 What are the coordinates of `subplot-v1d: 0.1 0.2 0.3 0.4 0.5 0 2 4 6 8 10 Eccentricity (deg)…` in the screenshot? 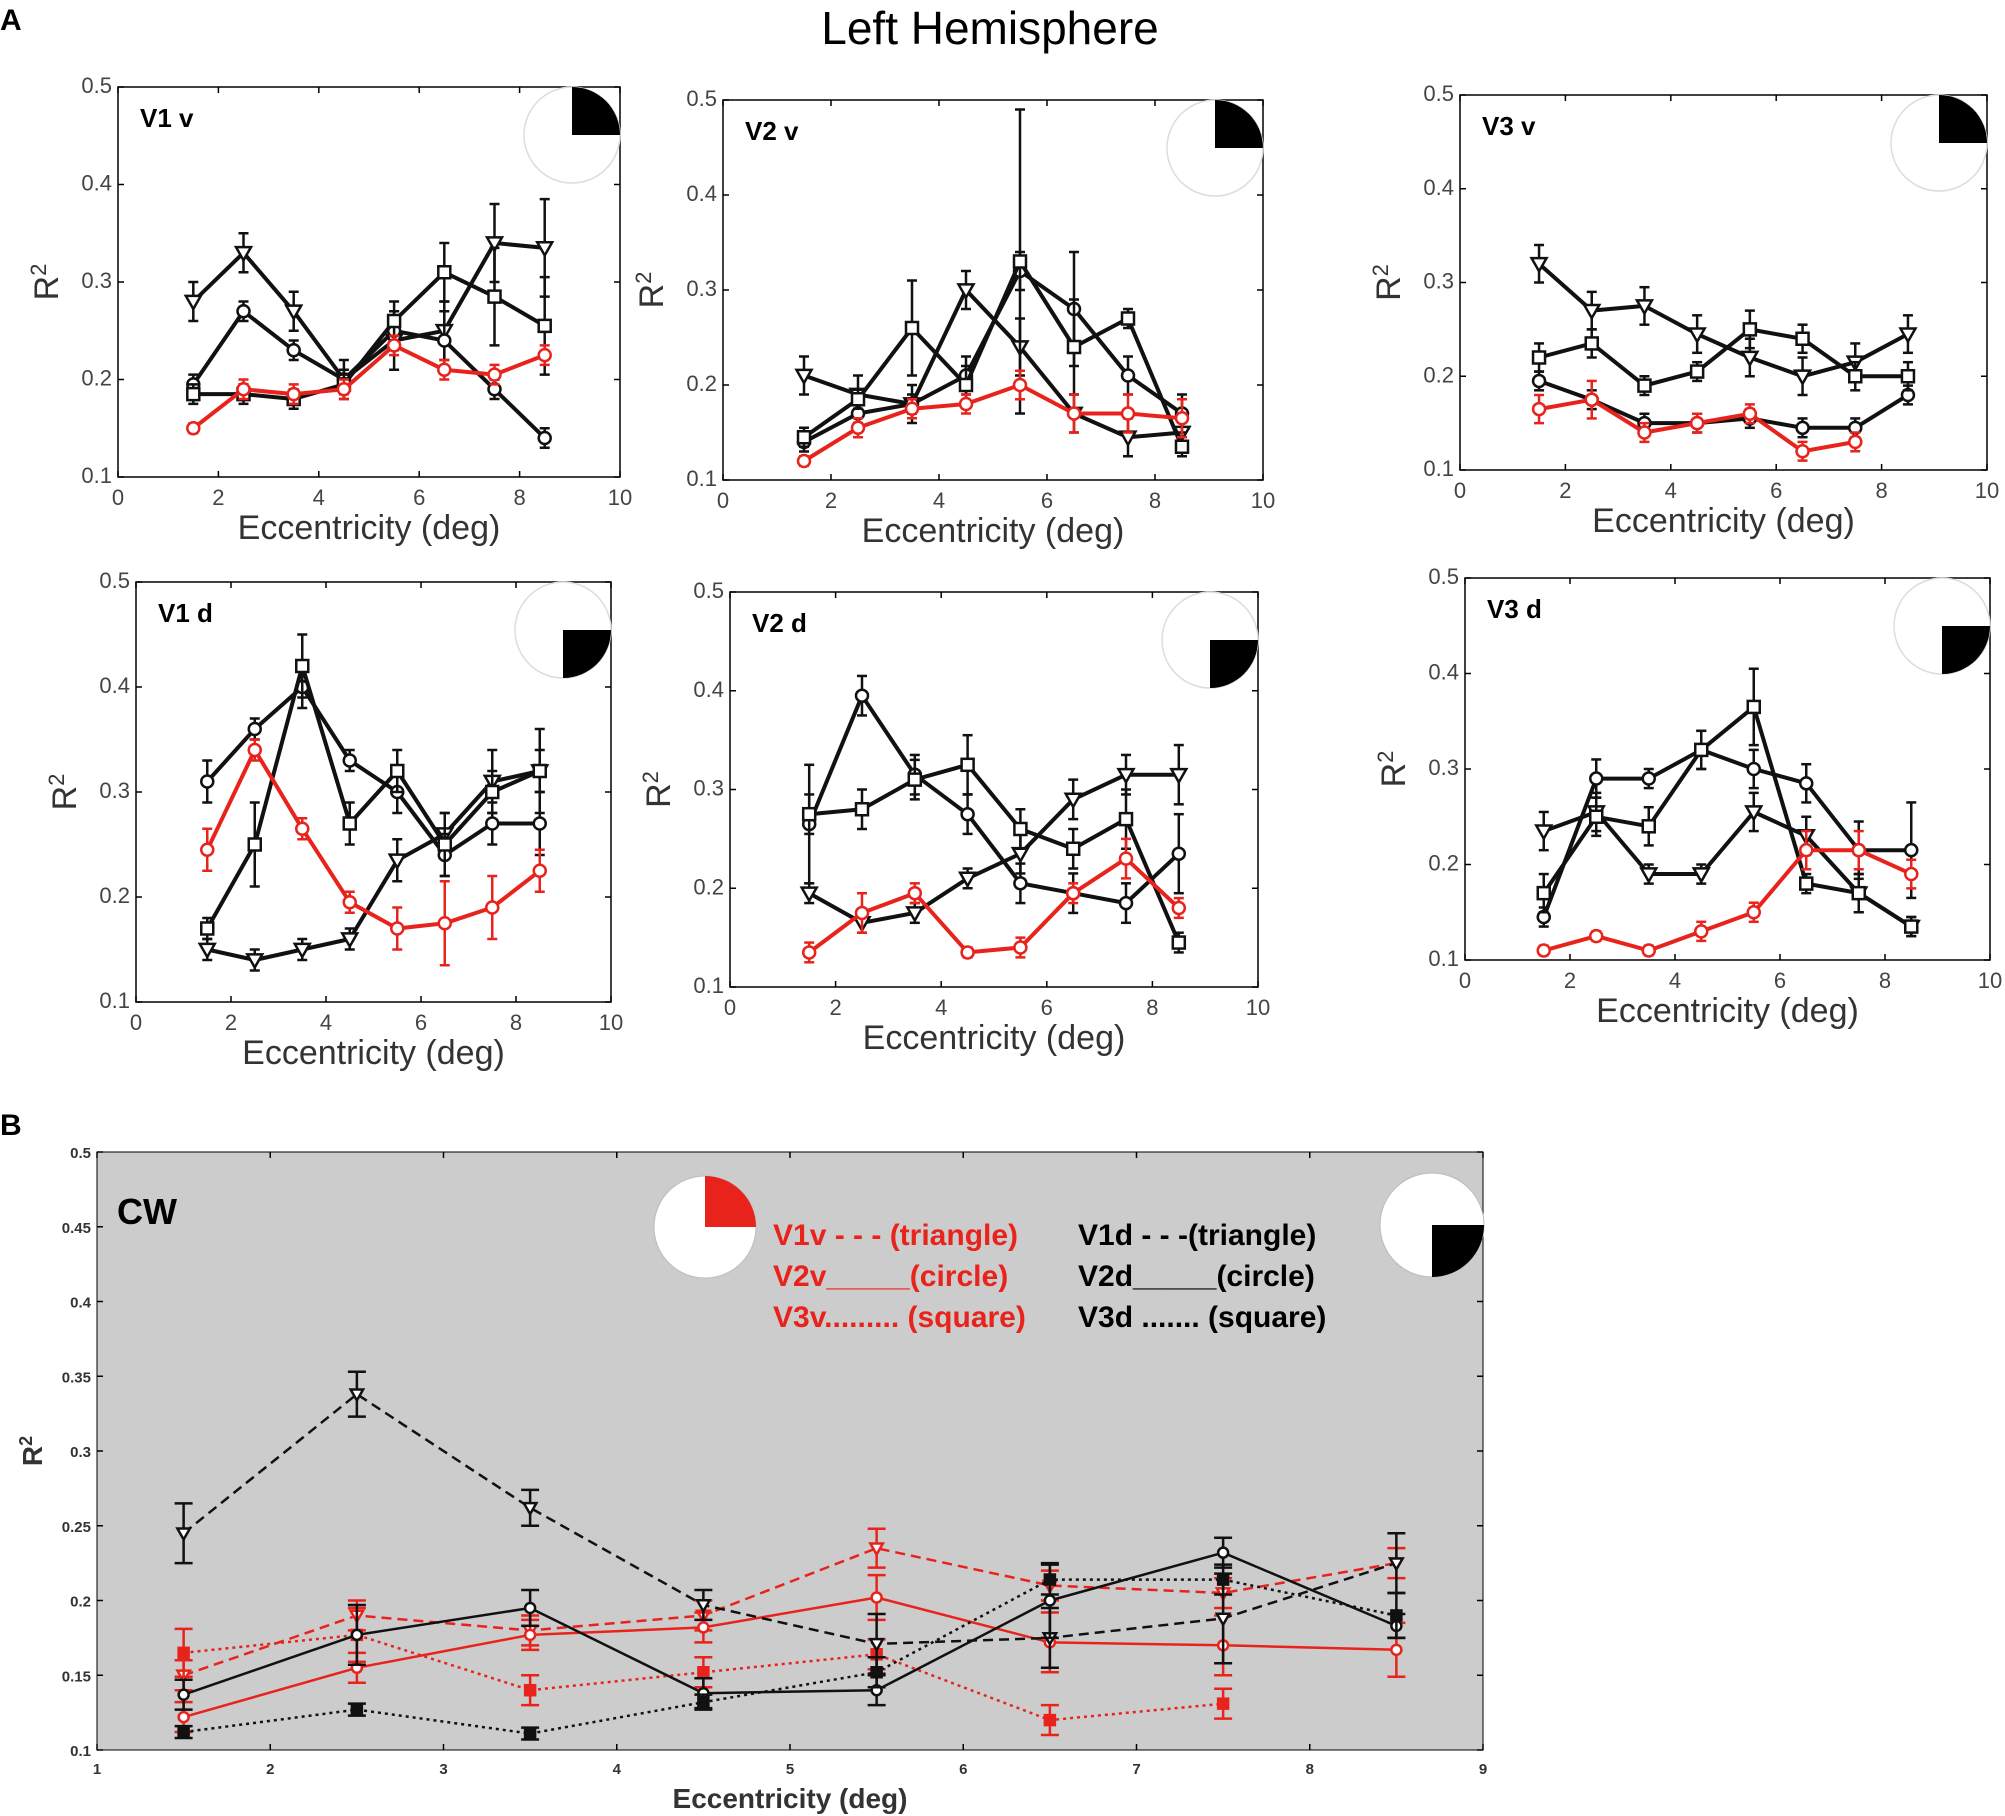 It's located at (334, 820).